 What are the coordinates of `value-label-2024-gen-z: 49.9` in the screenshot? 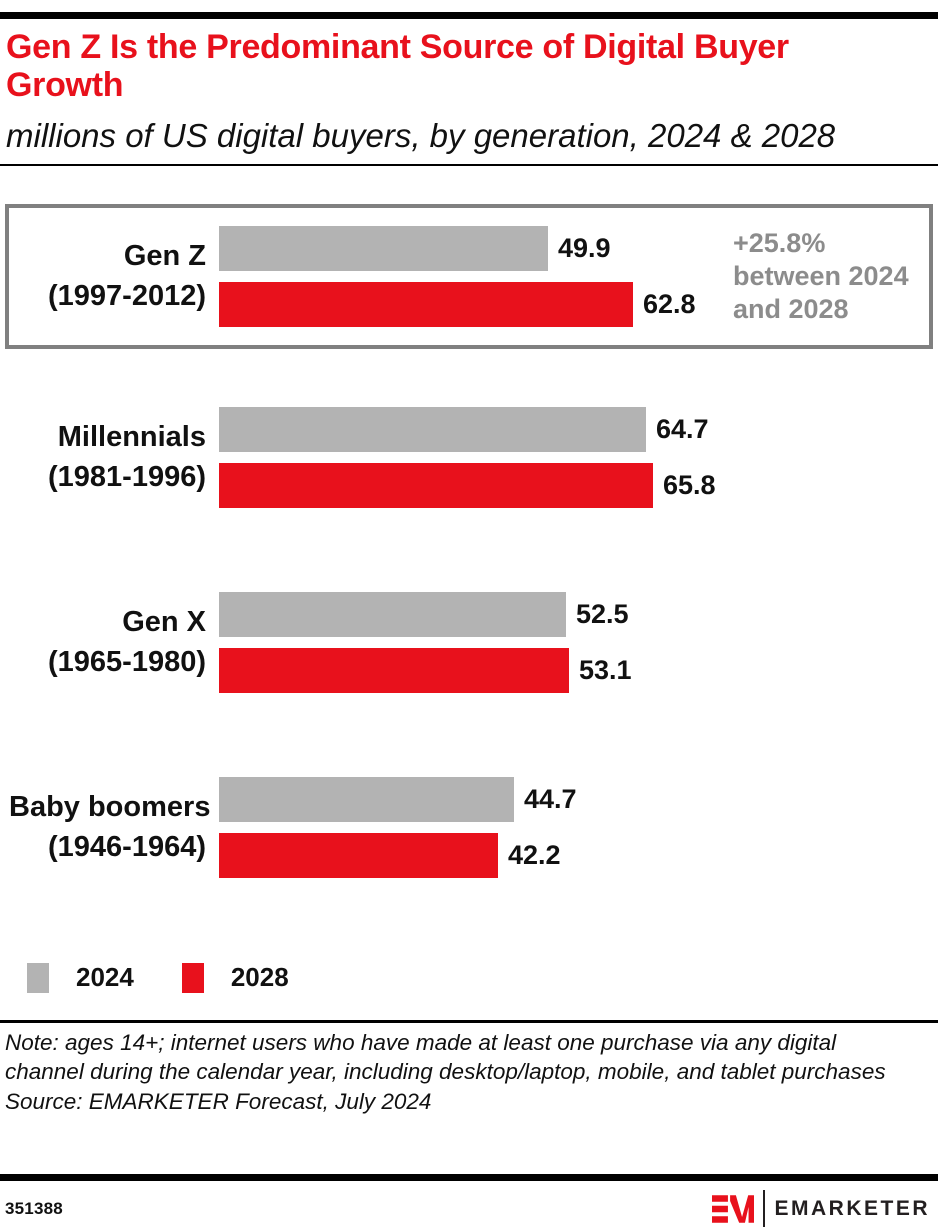 It's located at (584, 248).